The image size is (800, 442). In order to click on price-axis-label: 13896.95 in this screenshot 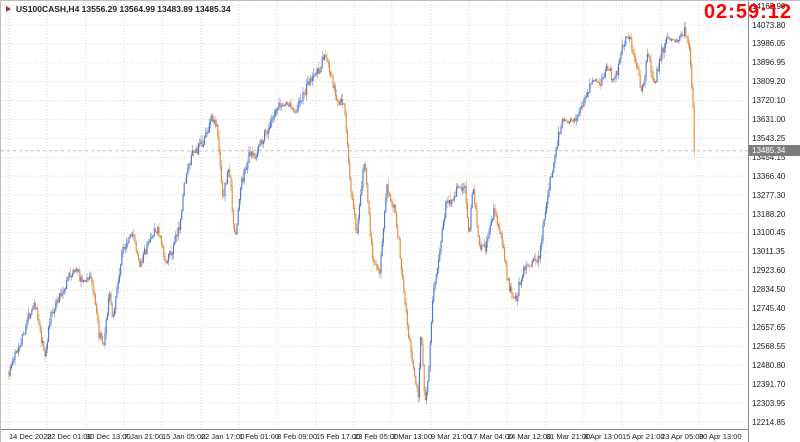, I will do `click(769, 63)`.